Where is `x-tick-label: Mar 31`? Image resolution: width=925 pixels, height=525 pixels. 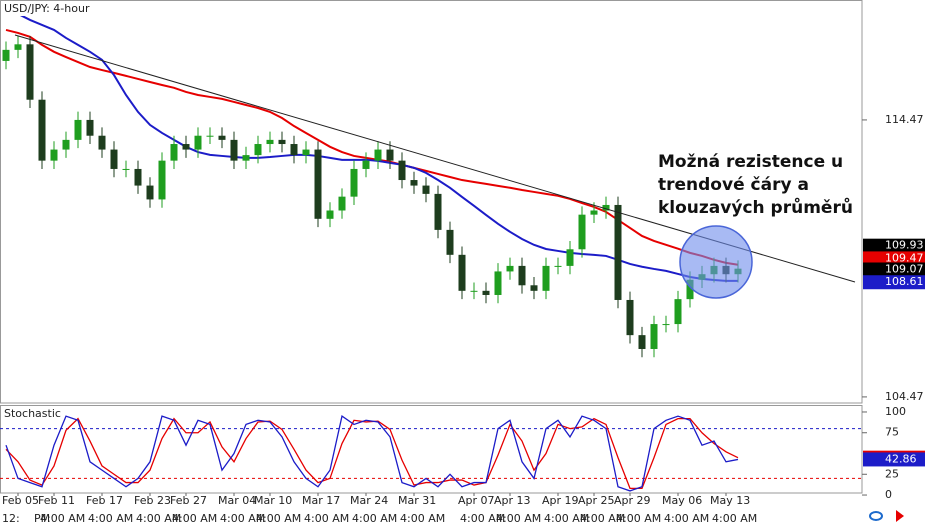
x-tick-label: Mar 31 is located at coordinates (417, 500).